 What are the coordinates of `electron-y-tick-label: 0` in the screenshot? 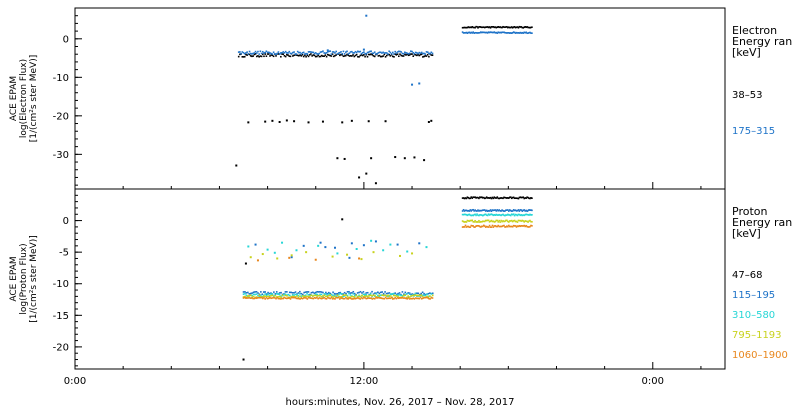 It's located at (66, 39).